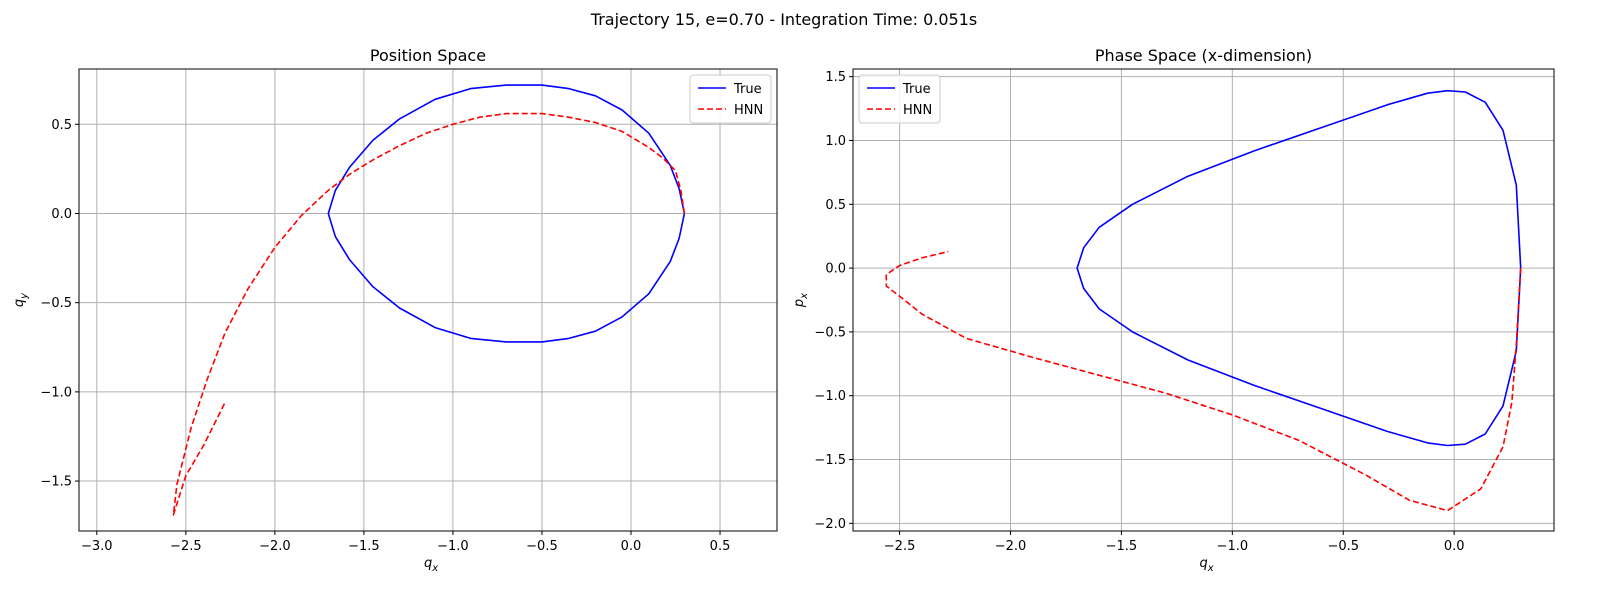 Image resolution: width=1600 pixels, height=600 pixels. I want to click on position-xtick-label: −1.5, so click(364, 546).